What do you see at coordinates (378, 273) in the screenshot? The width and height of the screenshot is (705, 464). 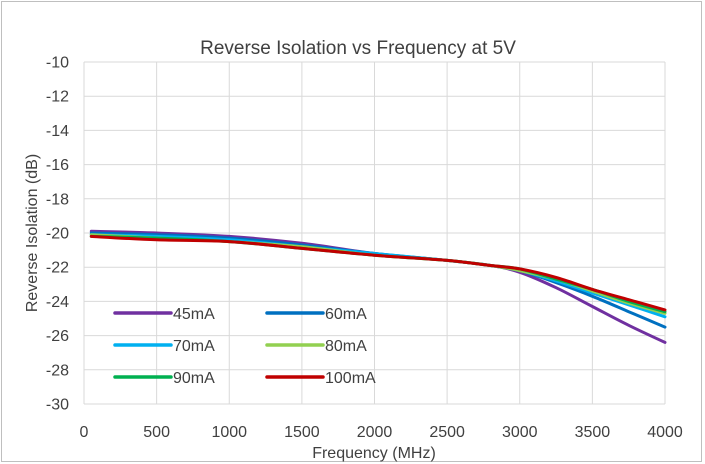 I see `series-line-100mA` at bounding box center [378, 273].